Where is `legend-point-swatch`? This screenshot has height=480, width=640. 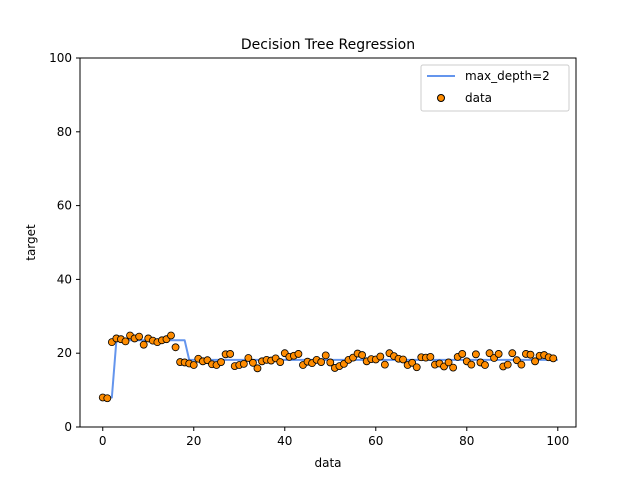 legend-point-swatch is located at coordinates (441, 98).